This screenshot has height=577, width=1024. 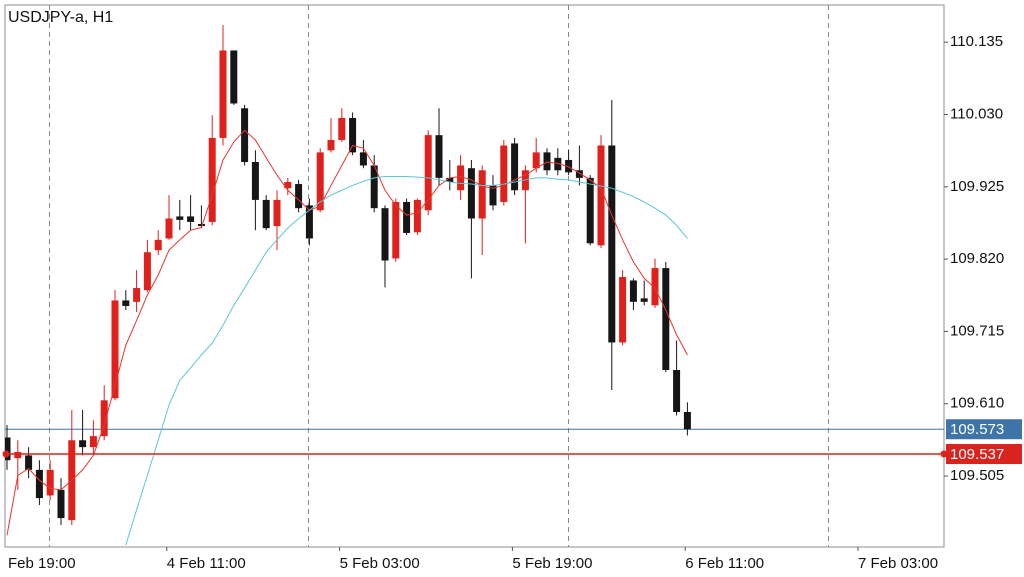 I want to click on ask-line-label: 109.573, so click(x=977, y=429).